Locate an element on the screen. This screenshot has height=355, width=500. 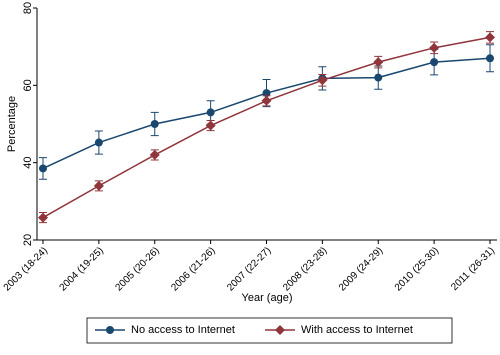
x-tick-label: 2006 (21-26) is located at coordinates (193, 269).